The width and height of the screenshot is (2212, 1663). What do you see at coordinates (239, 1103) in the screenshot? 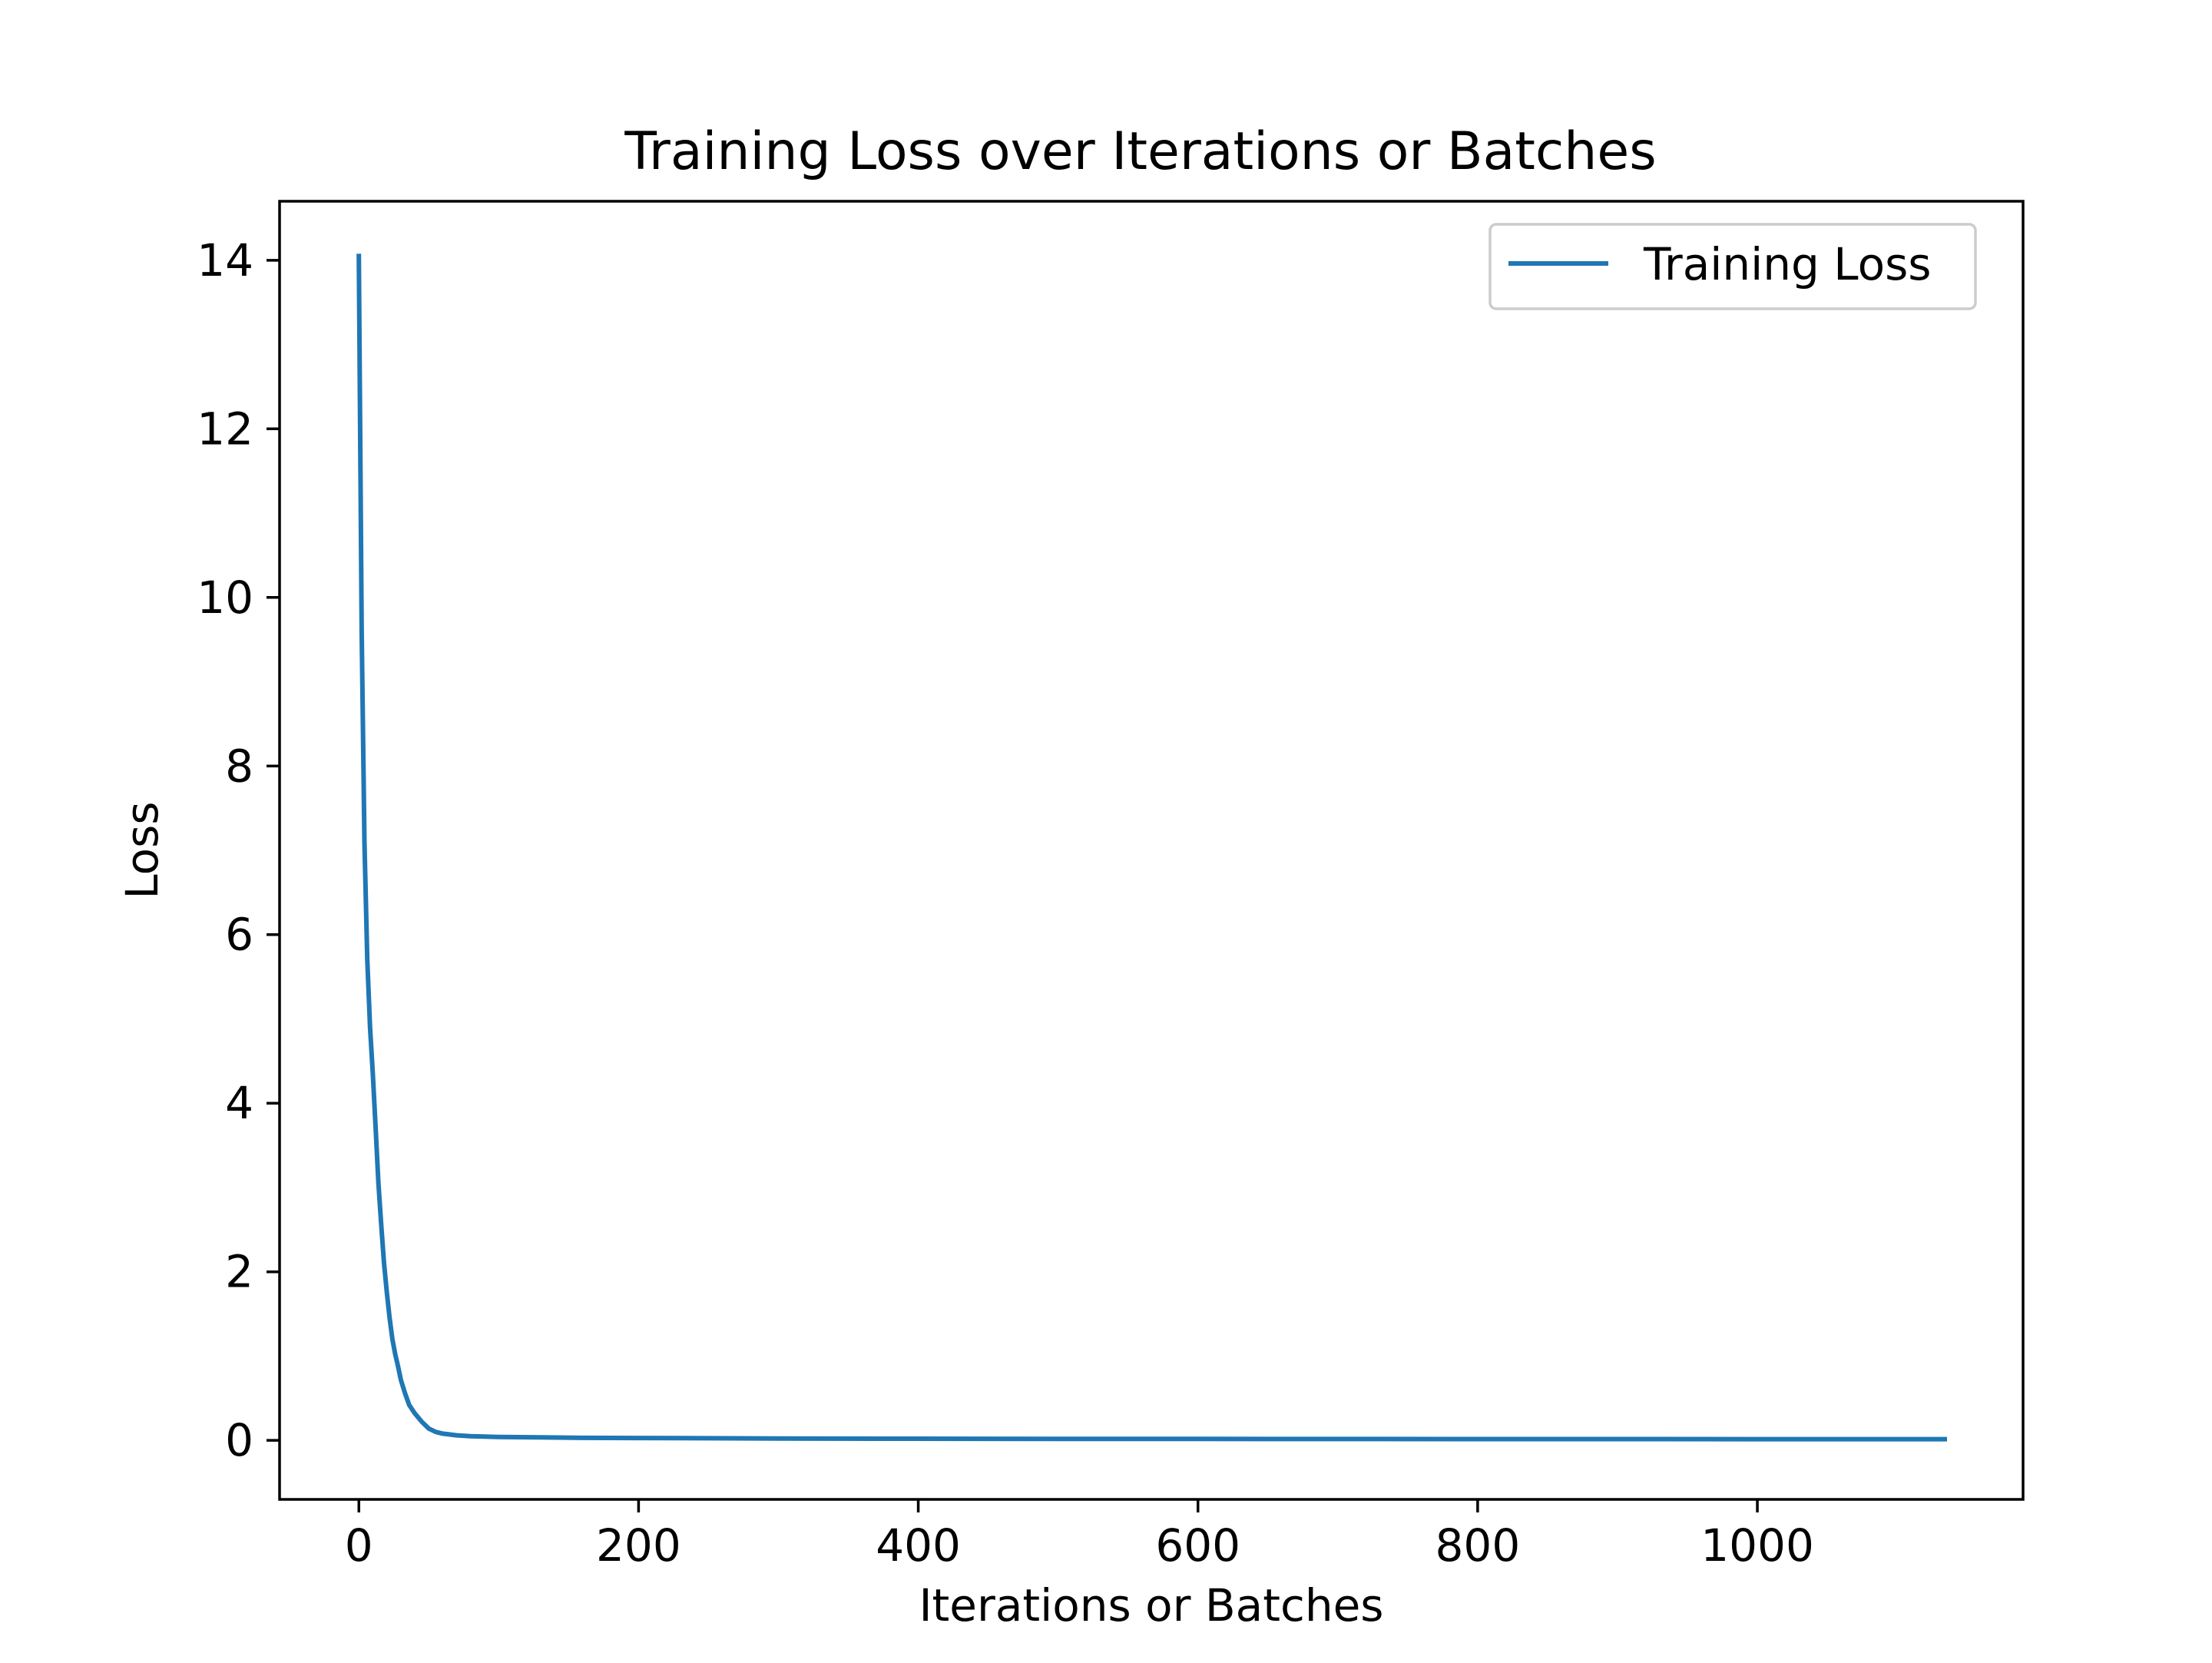
I see `y-tick-label: 4` at bounding box center [239, 1103].